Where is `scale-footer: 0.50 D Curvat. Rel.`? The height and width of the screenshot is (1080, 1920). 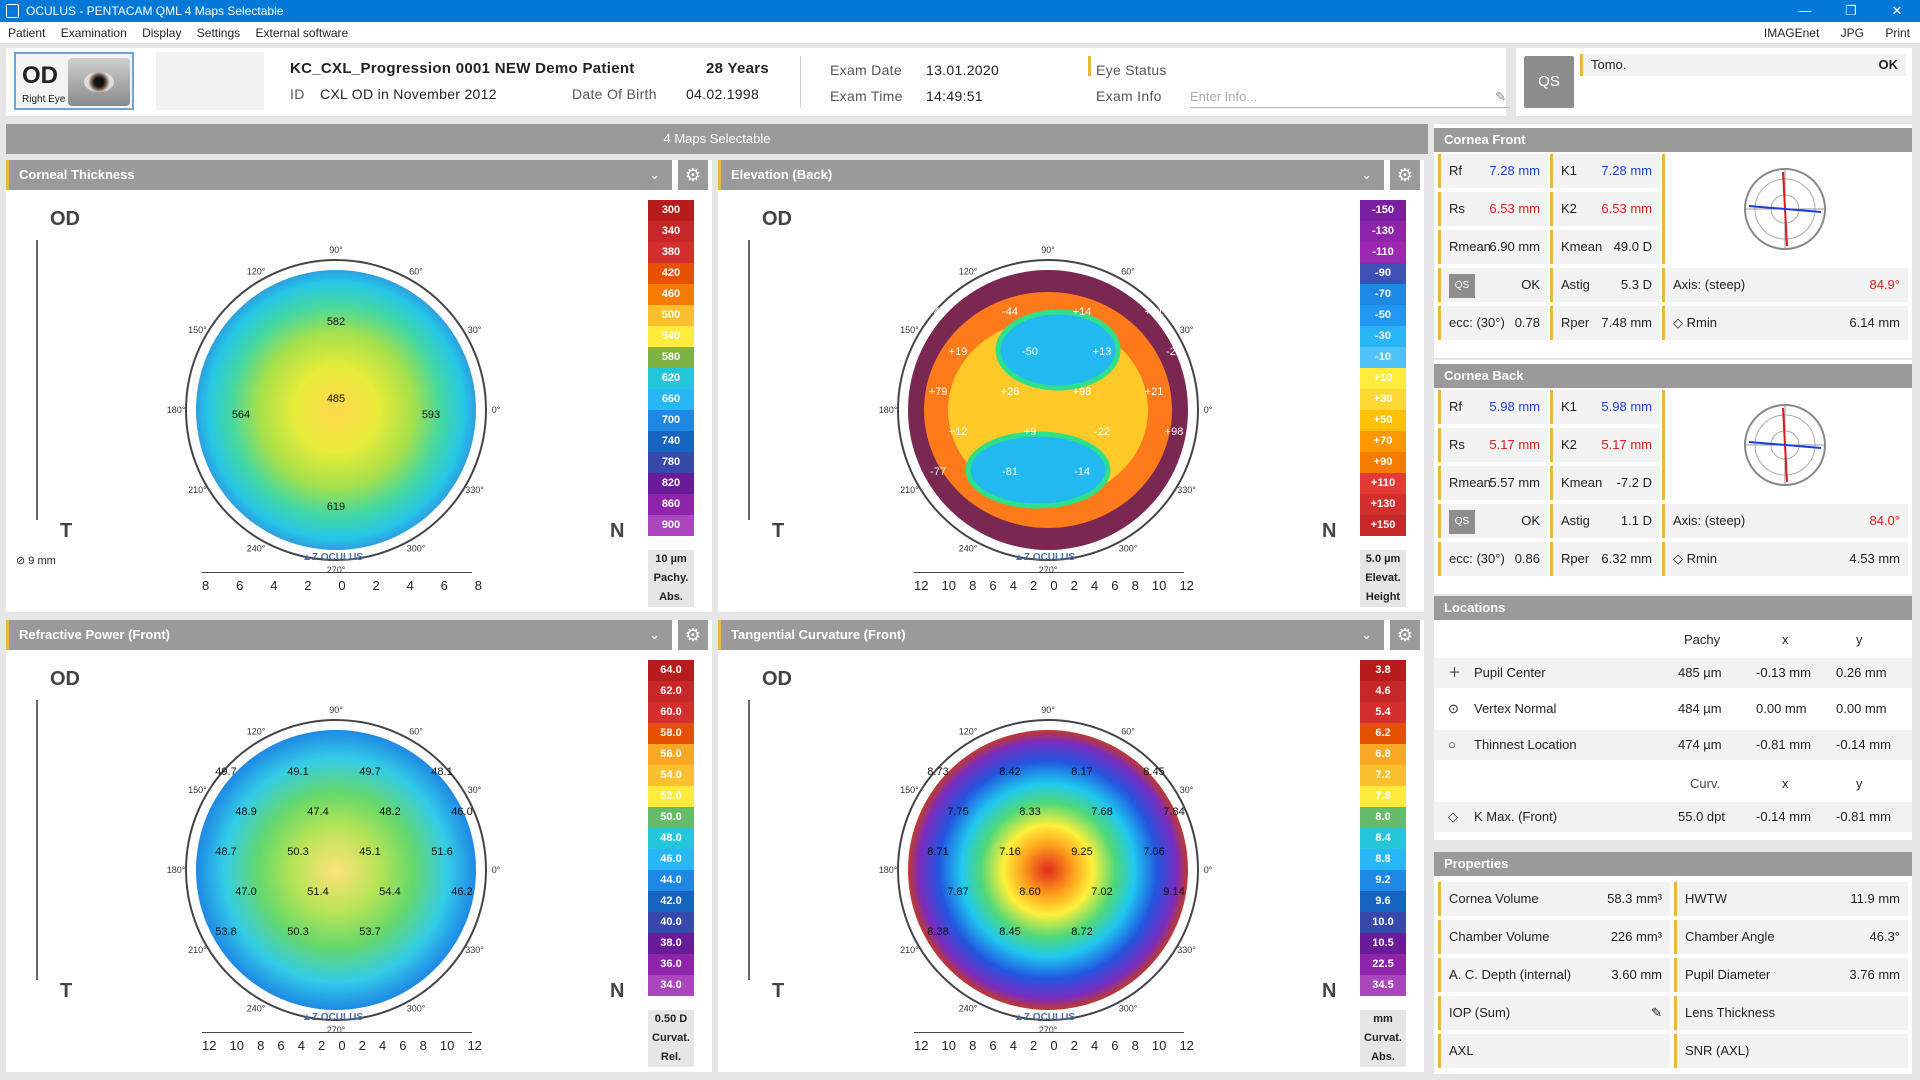
scale-footer: 0.50 D Curvat. Rel. is located at coordinates (671, 1038).